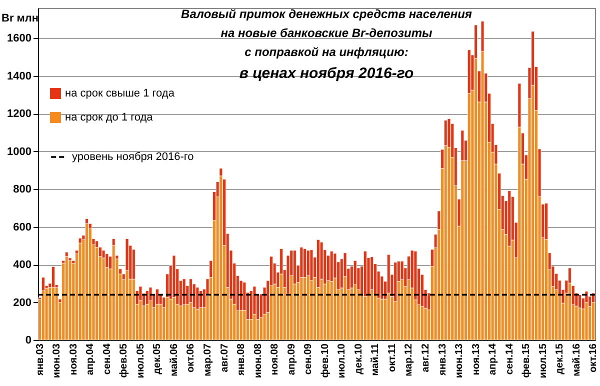  What do you see at coordinates (409, 359) in the screenshot?
I see `x-tick-label: мар.12` at bounding box center [409, 359].